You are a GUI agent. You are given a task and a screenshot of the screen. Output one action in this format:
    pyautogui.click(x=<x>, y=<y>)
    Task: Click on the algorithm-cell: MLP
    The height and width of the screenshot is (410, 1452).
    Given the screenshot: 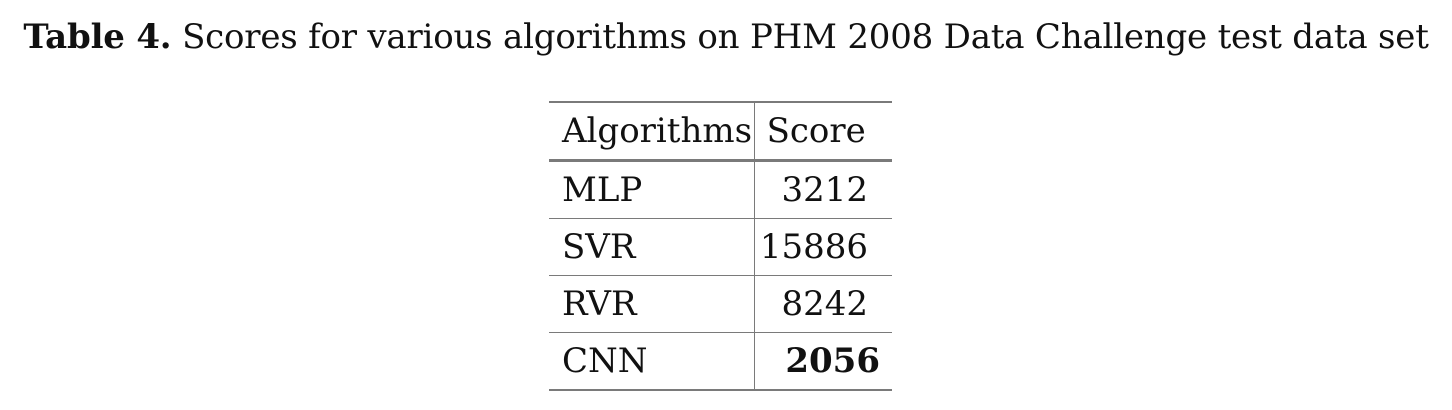 What is the action you would take?
    pyautogui.click(x=652, y=189)
    